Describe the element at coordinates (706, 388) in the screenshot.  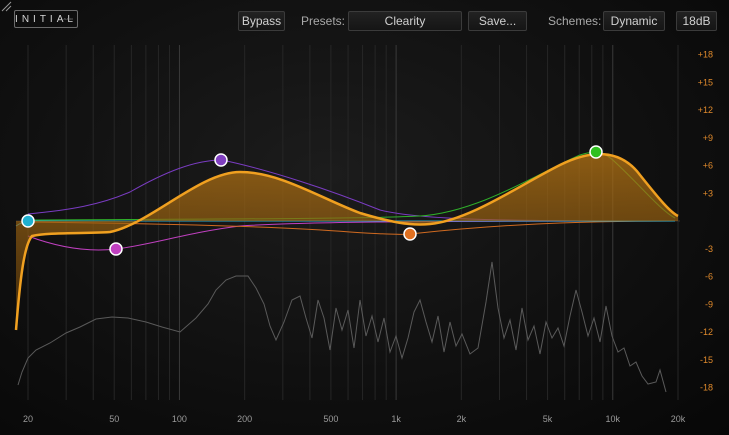
I see `db-label: -18` at that location.